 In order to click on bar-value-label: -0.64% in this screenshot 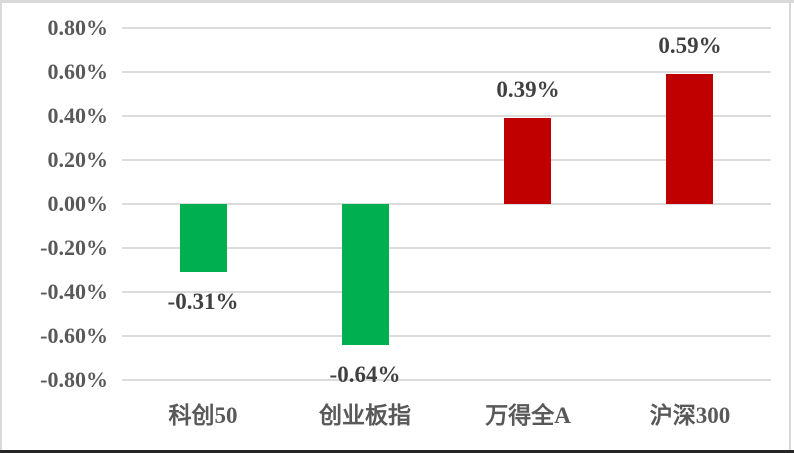, I will do `click(365, 374)`.